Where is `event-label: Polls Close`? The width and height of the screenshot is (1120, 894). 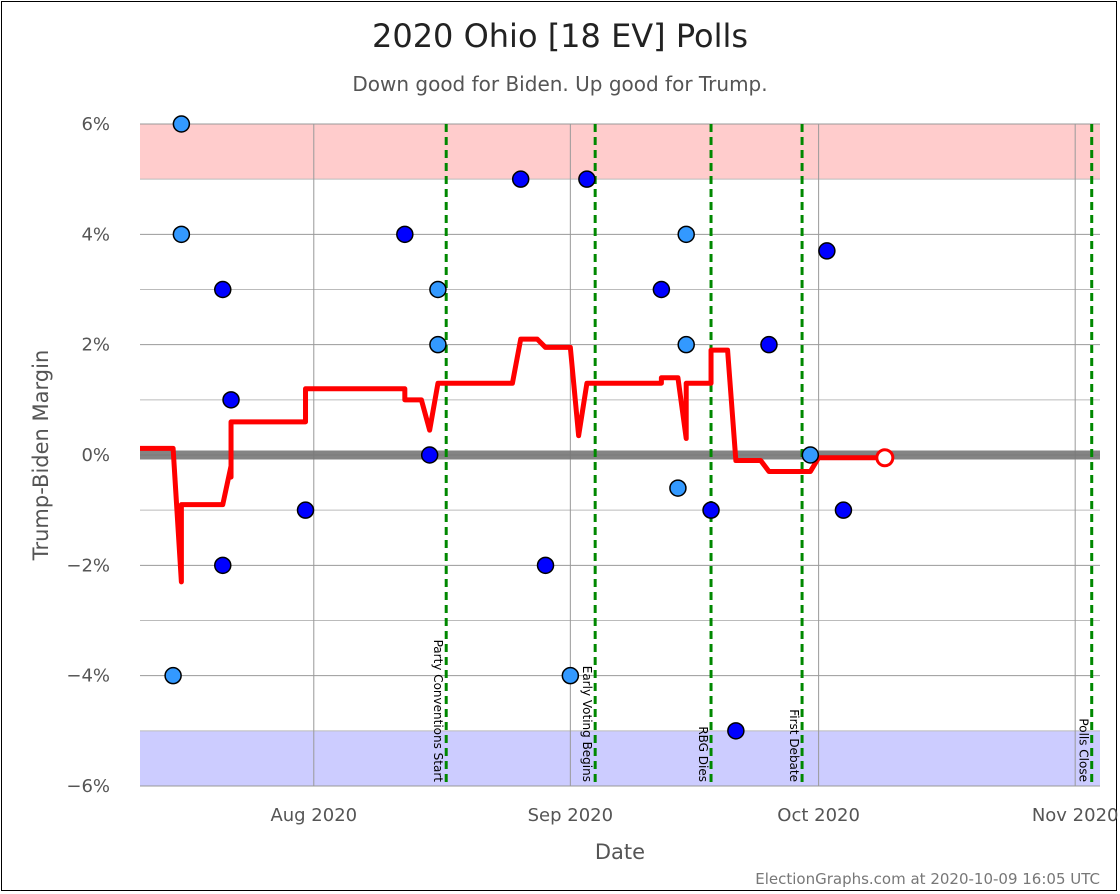 event-label: Polls Close is located at coordinates (1084, 750).